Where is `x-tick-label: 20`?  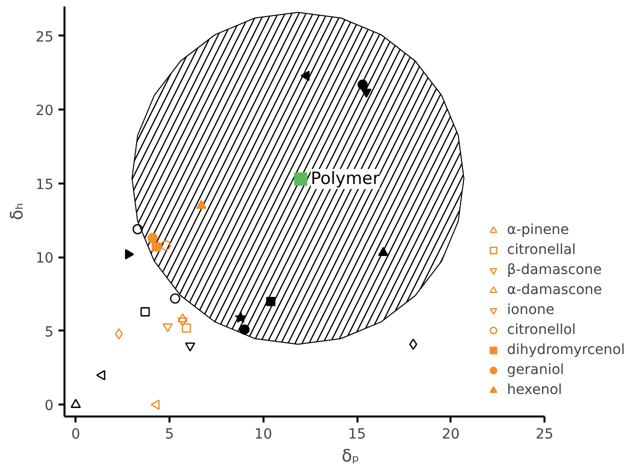
x-tick-label: 20 is located at coordinates (451, 434).